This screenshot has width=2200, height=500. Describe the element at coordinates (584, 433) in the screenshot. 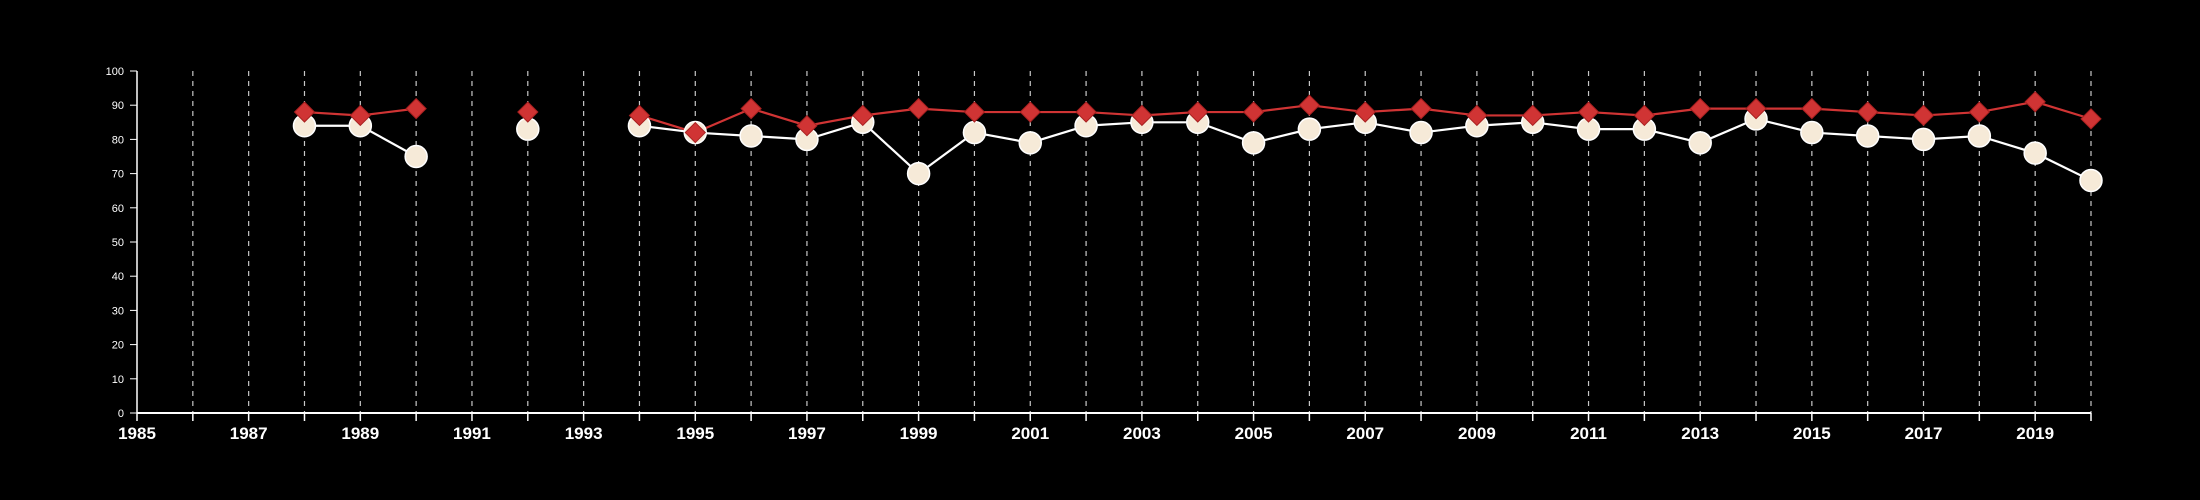

I see `x-tick-label-1993: 1993` at that location.